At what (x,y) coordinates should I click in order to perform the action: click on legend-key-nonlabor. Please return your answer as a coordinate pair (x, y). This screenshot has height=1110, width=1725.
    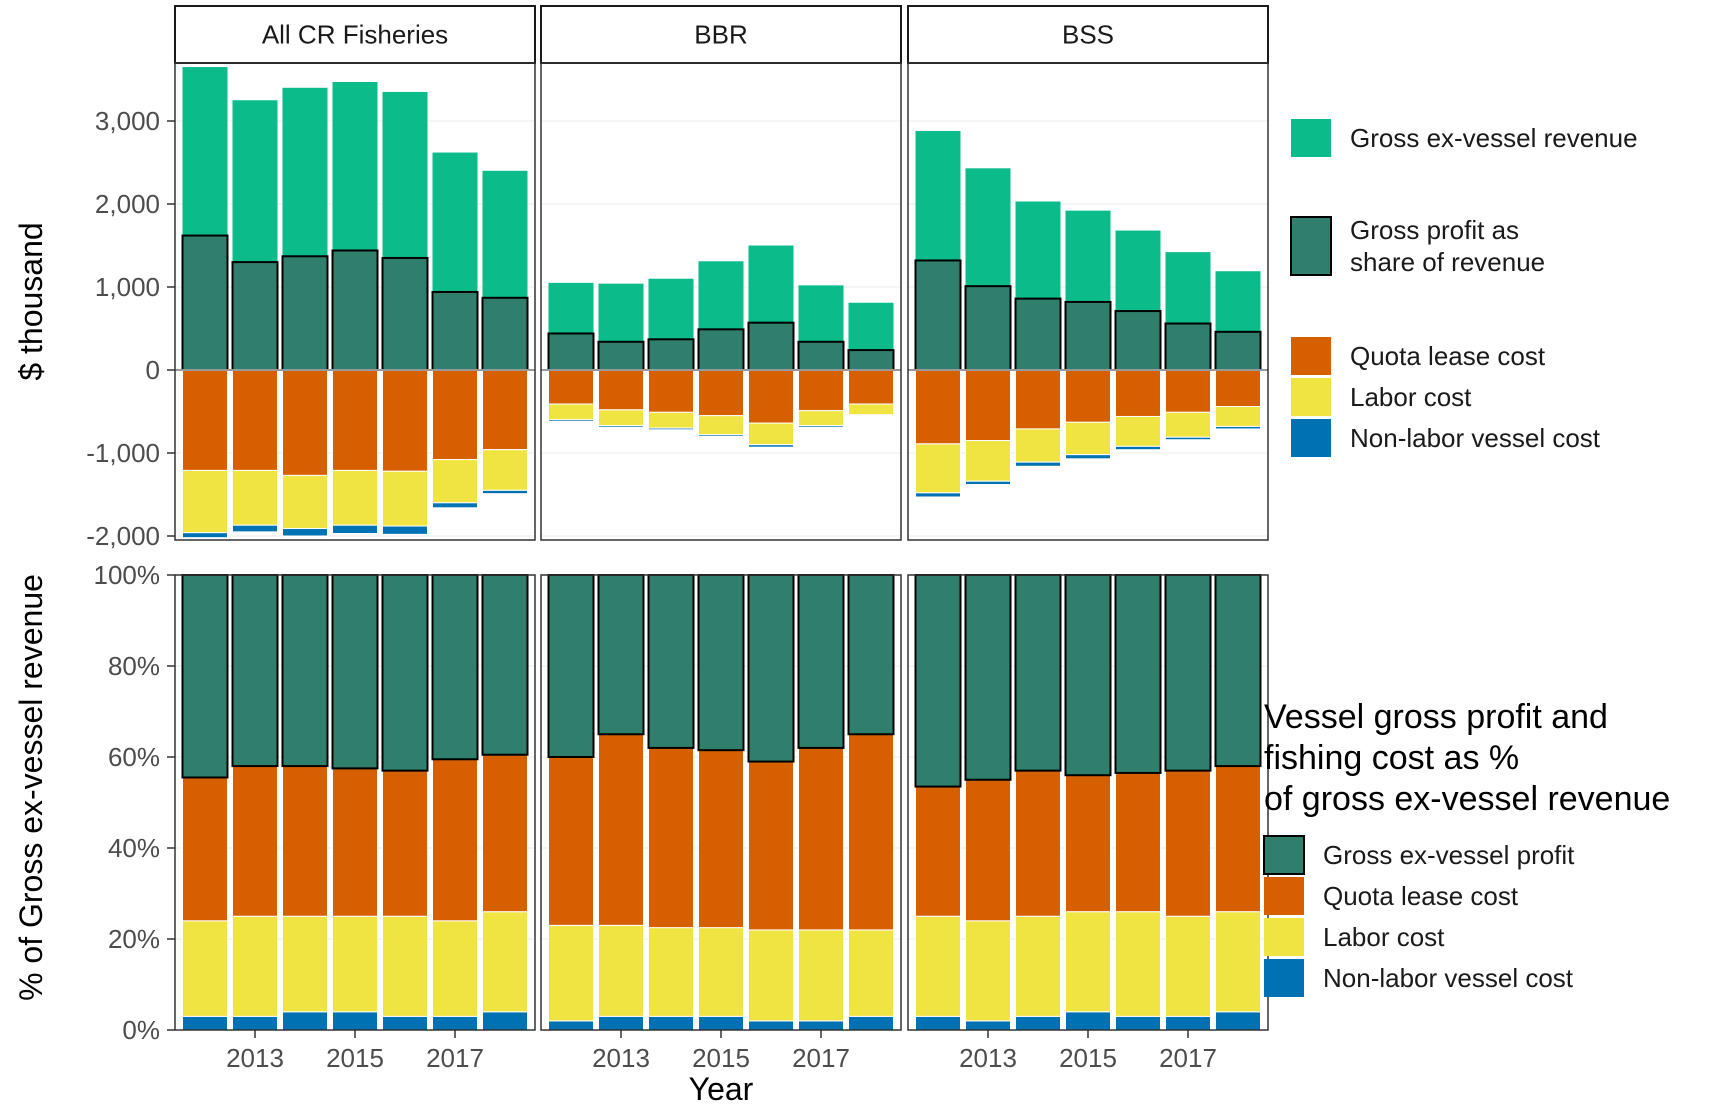
    Looking at the image, I should click on (1311, 438).